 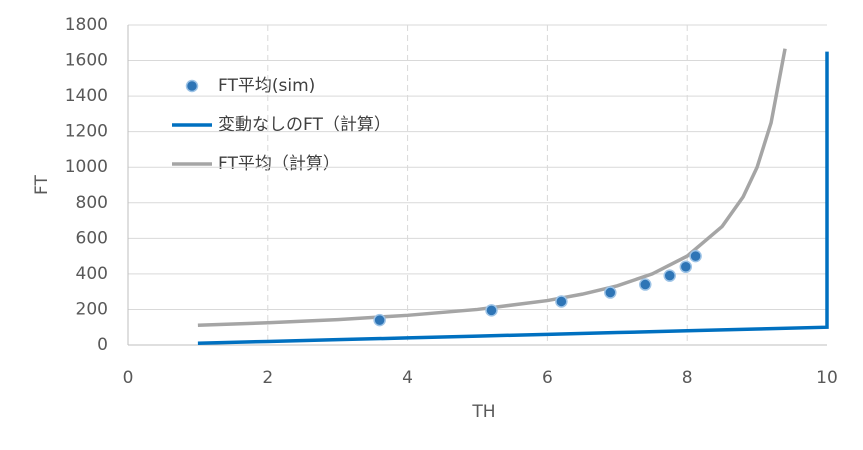 What do you see at coordinates (42, 184) in the screenshot?
I see `y-axis-title: FT` at bounding box center [42, 184].